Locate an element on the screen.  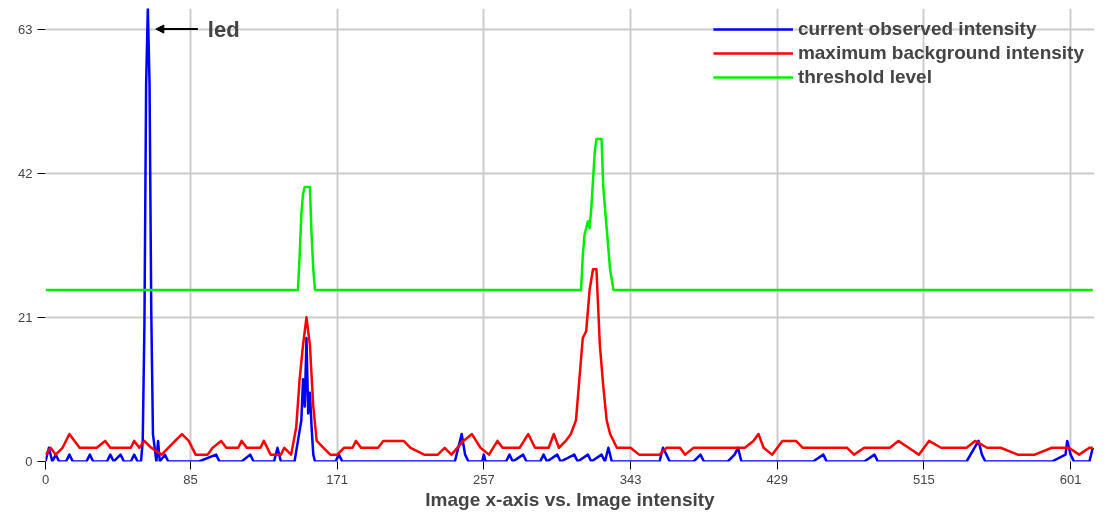
y-tick-label: 42 is located at coordinates (25, 173).